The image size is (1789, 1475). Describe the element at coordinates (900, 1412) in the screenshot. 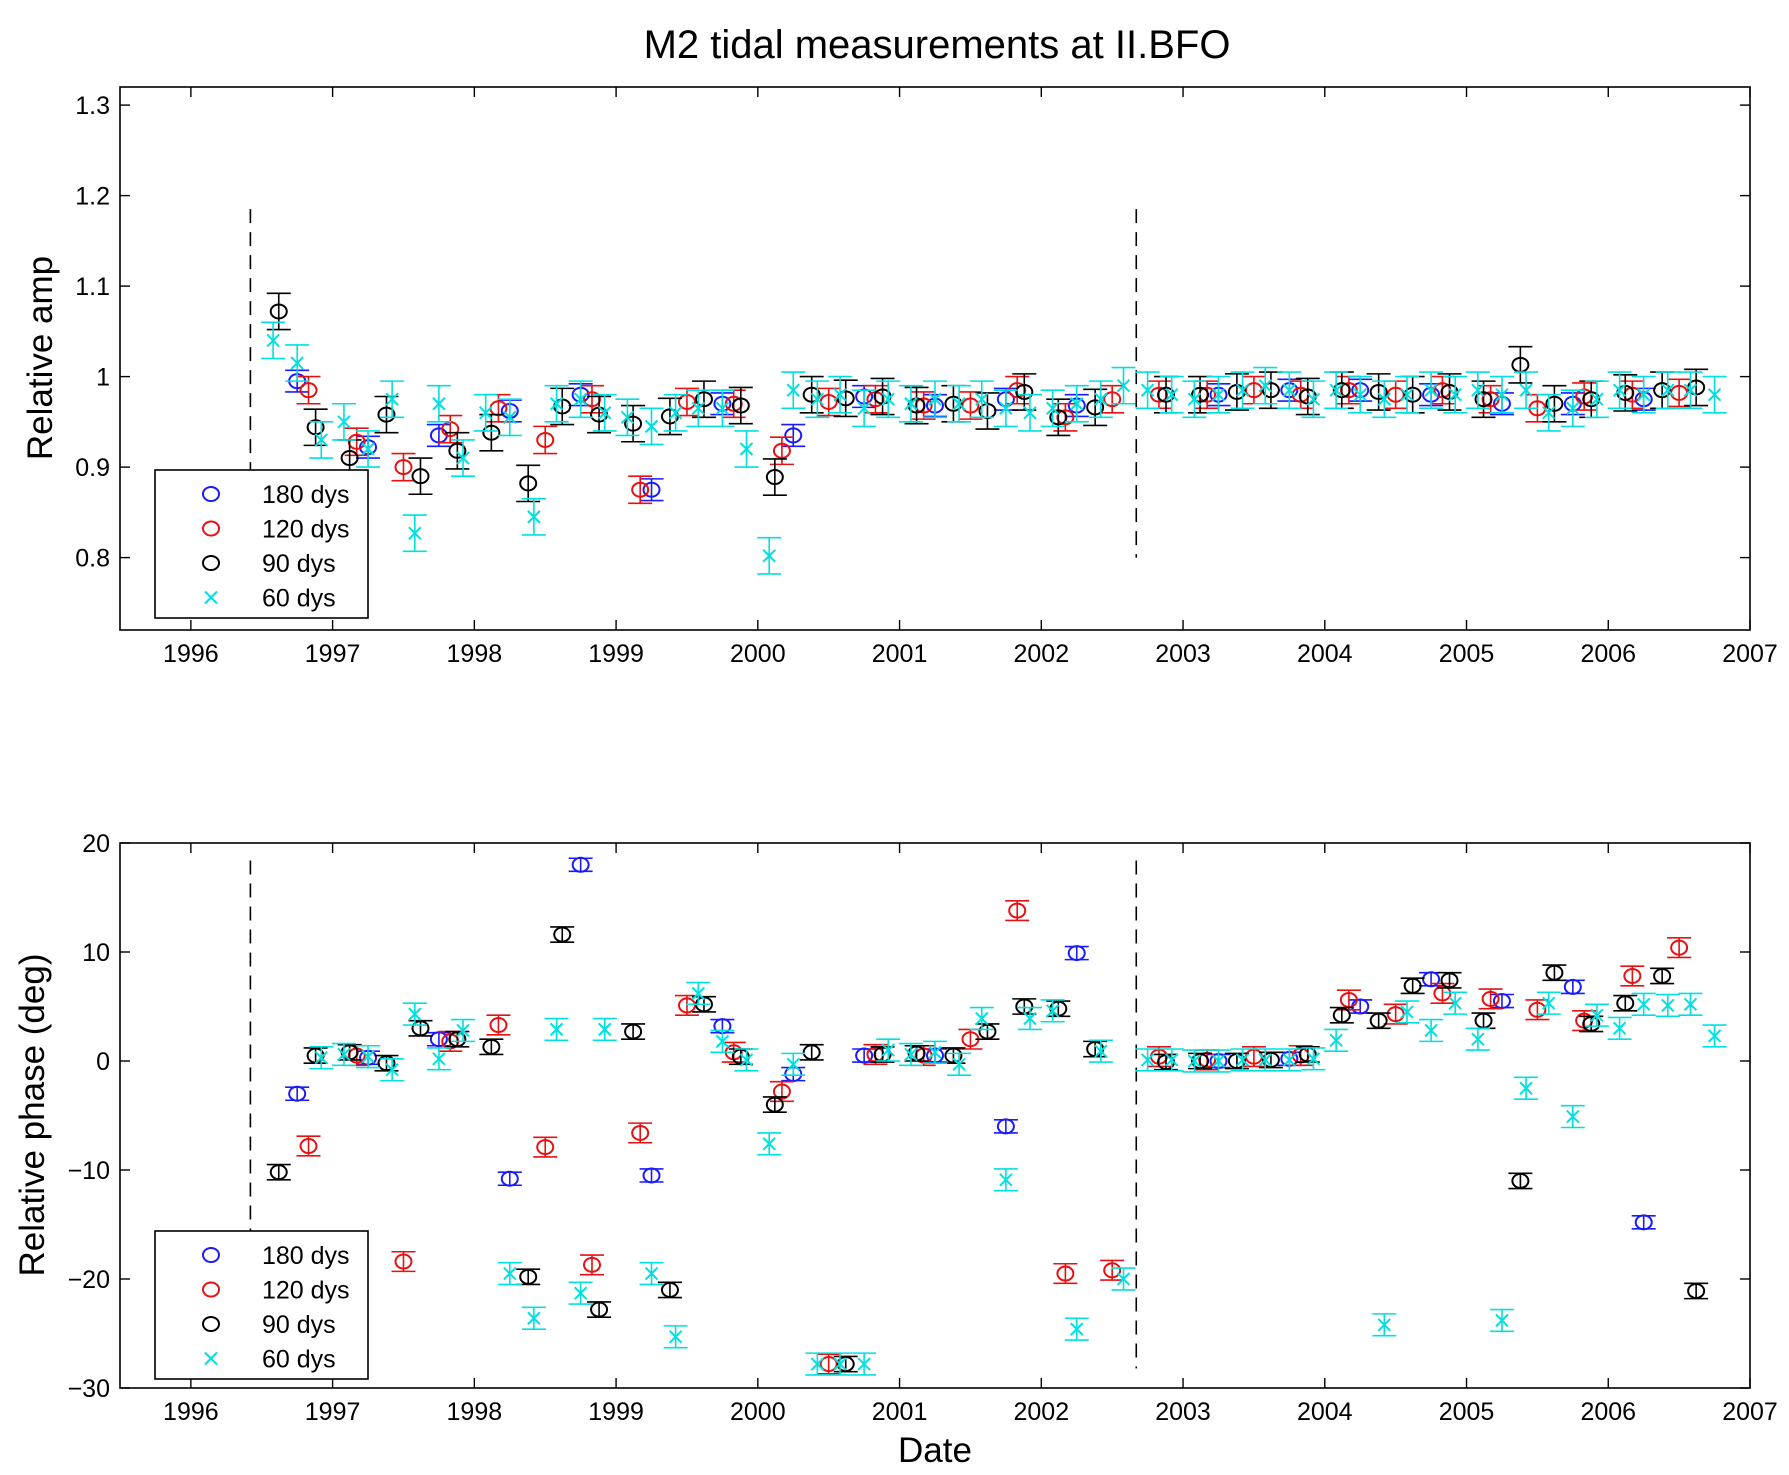

I see `phase-x-tick-label: 2001` at that location.